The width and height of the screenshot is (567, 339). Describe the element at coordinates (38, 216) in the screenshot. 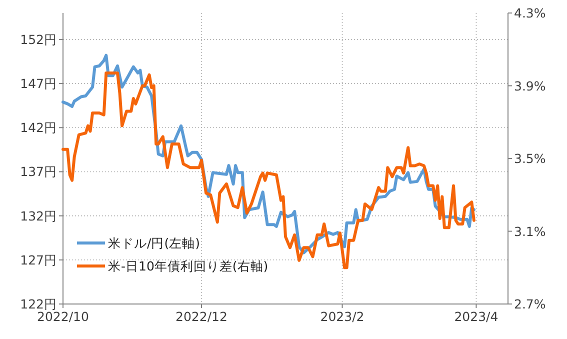

I see `y-tick-label: 132円` at that location.